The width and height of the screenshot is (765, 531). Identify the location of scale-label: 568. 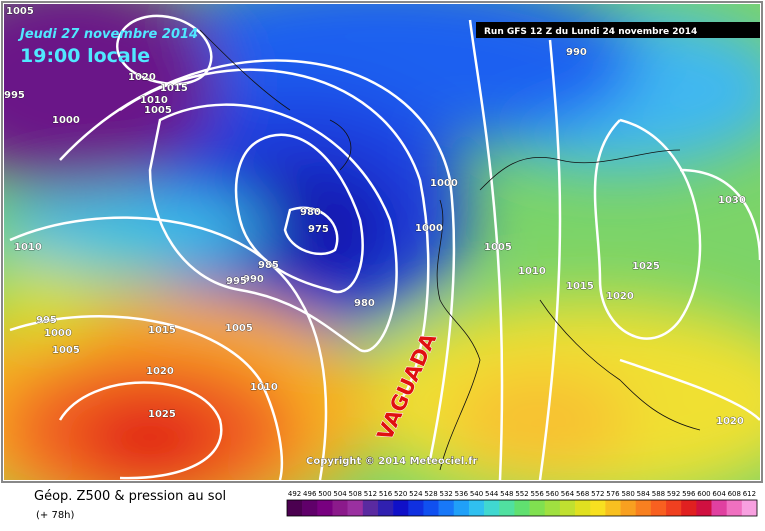
(582, 494).